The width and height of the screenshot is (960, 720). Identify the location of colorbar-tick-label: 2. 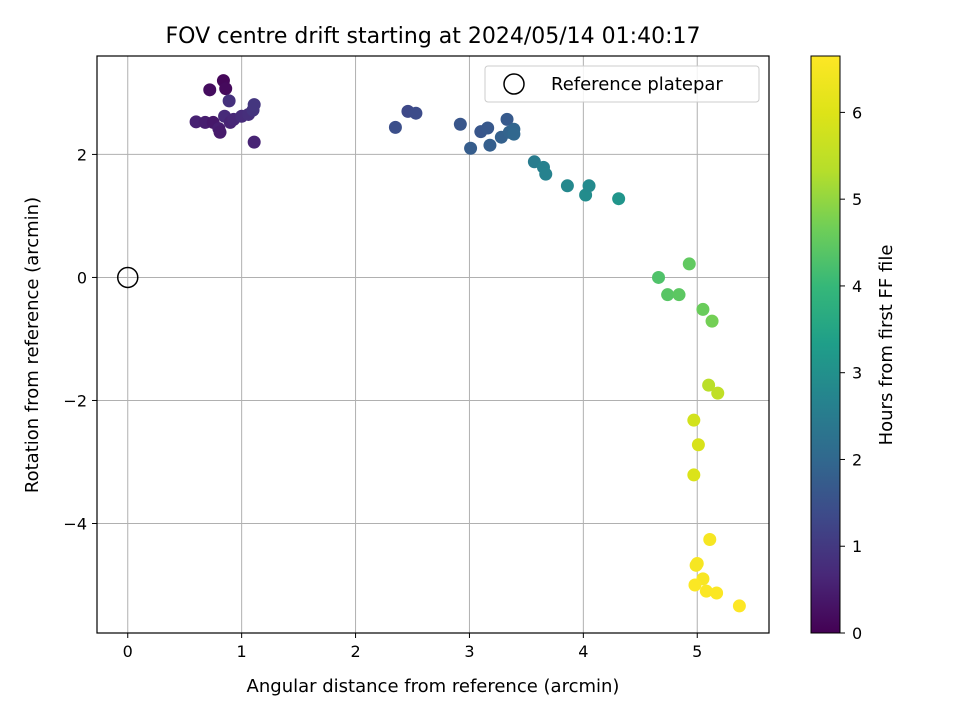
(857, 459).